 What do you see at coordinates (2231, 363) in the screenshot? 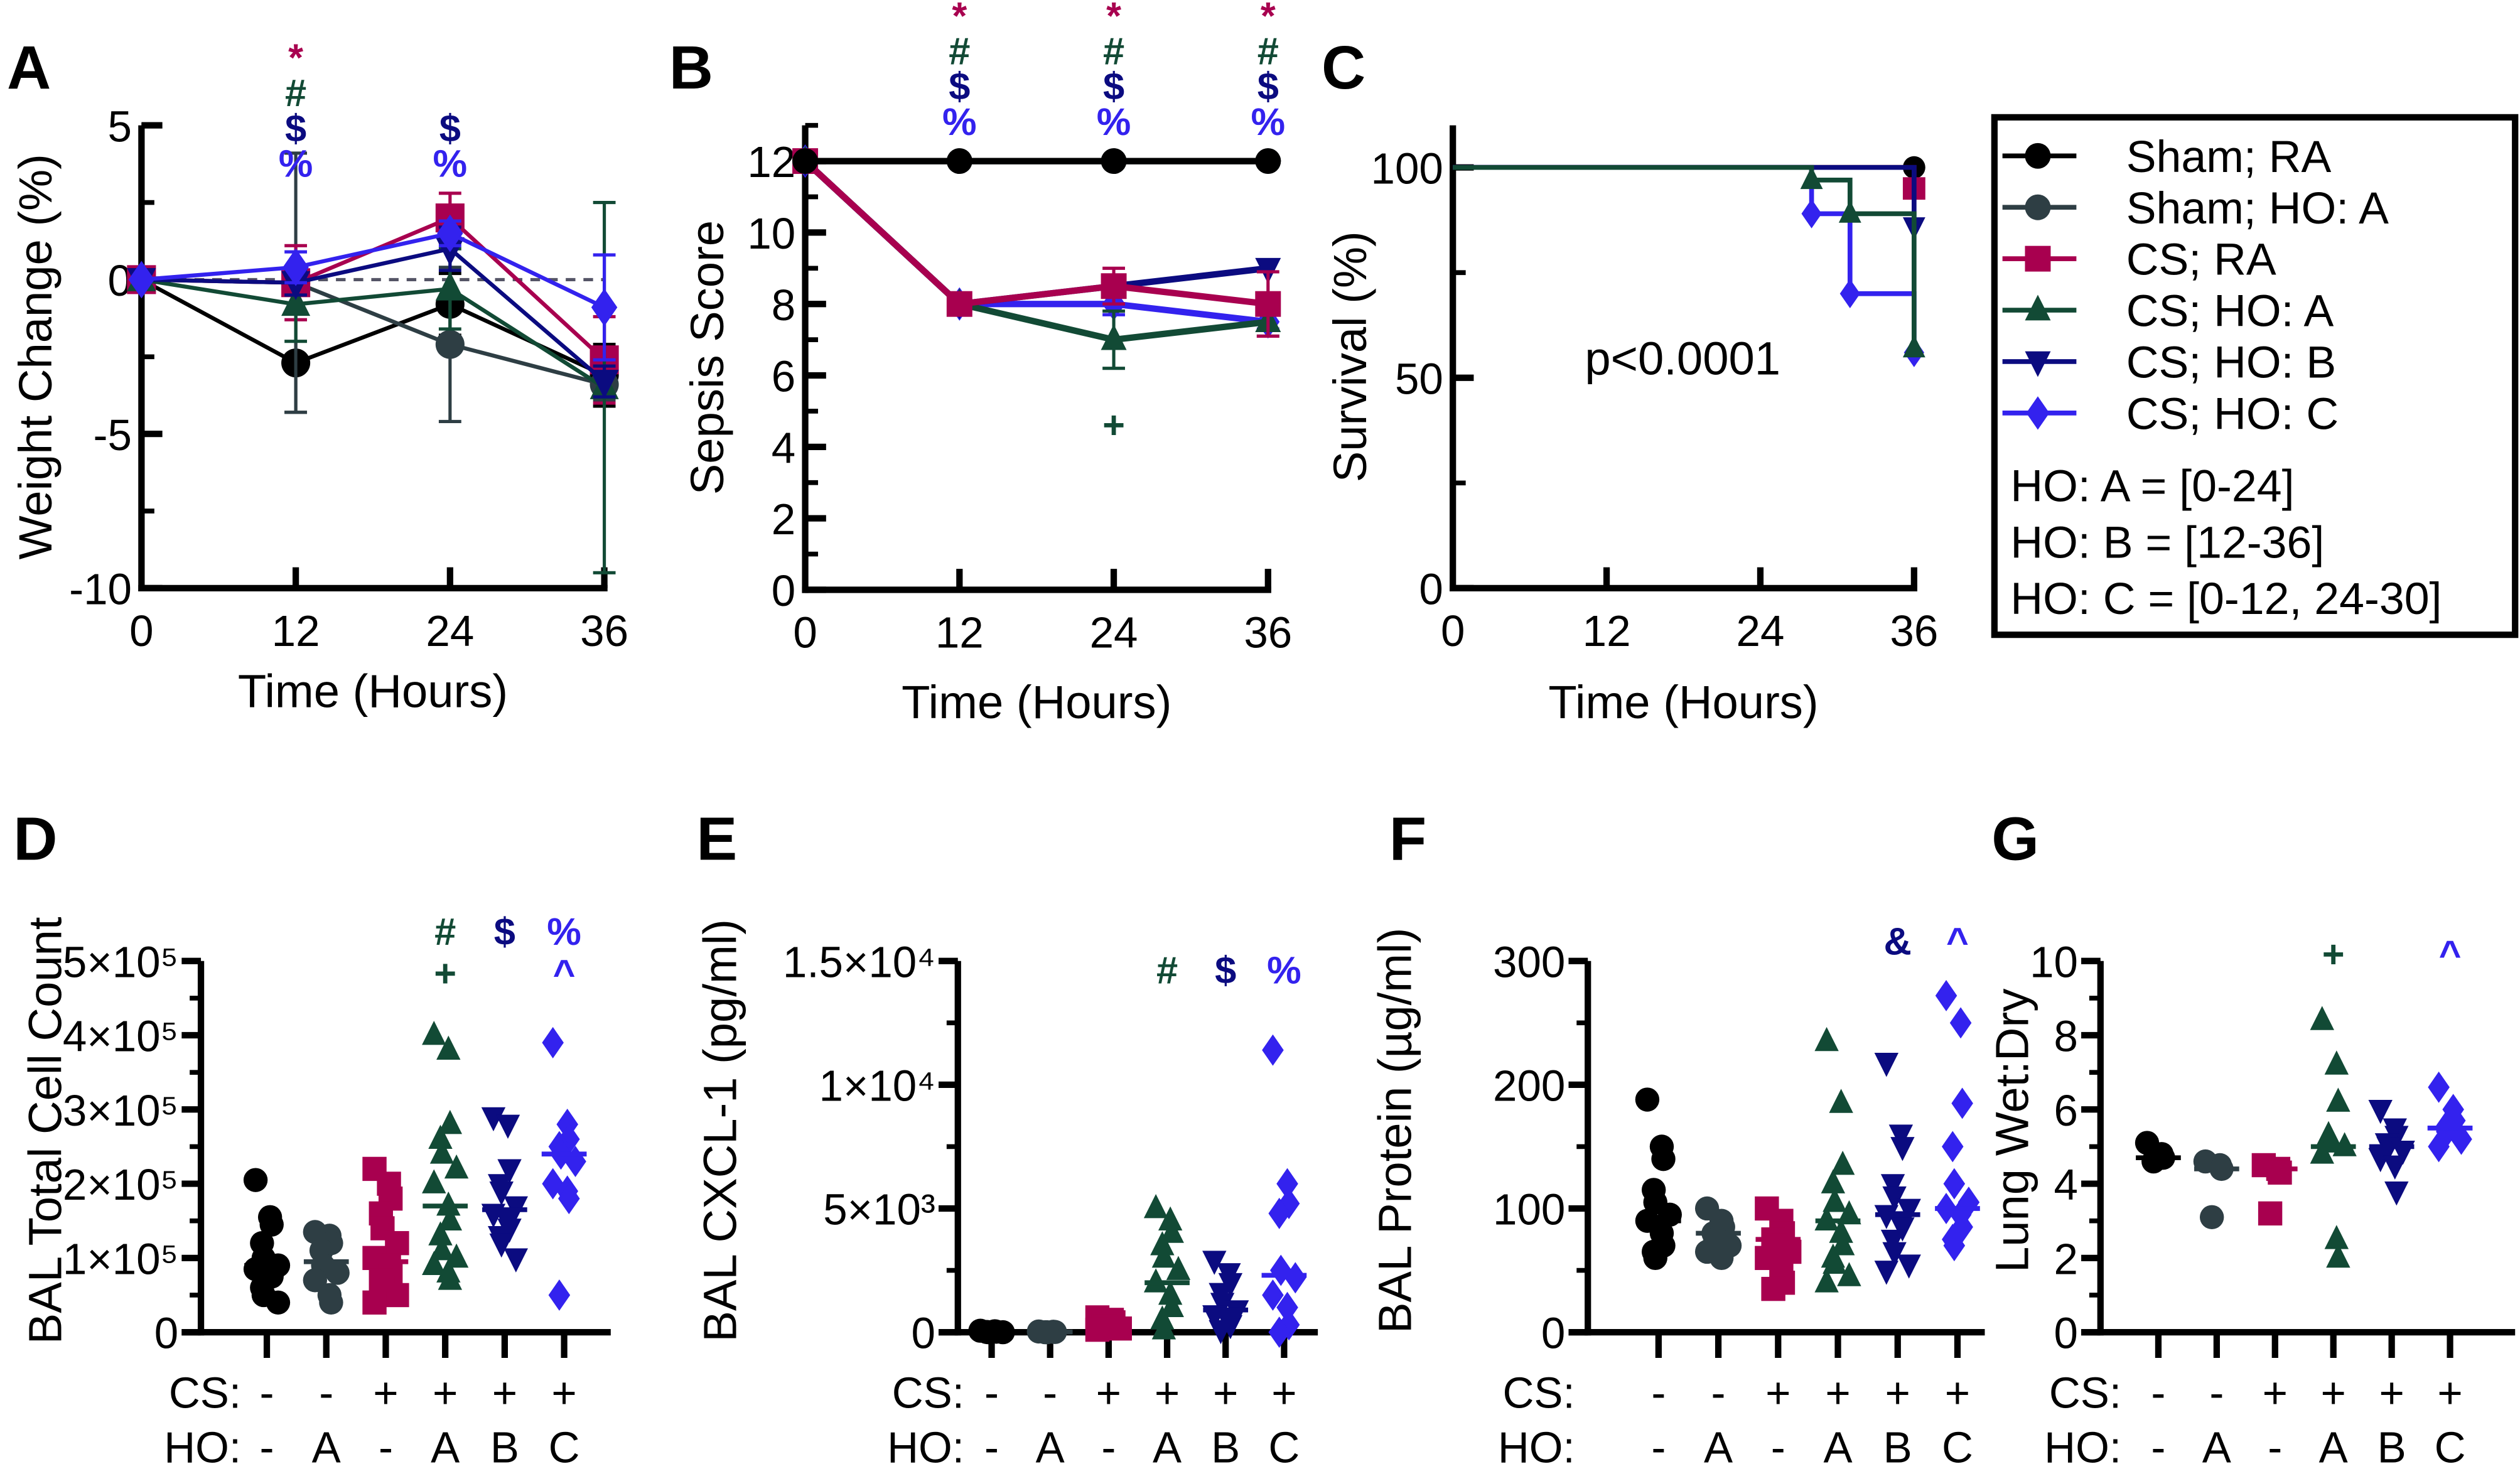
I see `legend-label: CS; HO: B` at bounding box center [2231, 363].